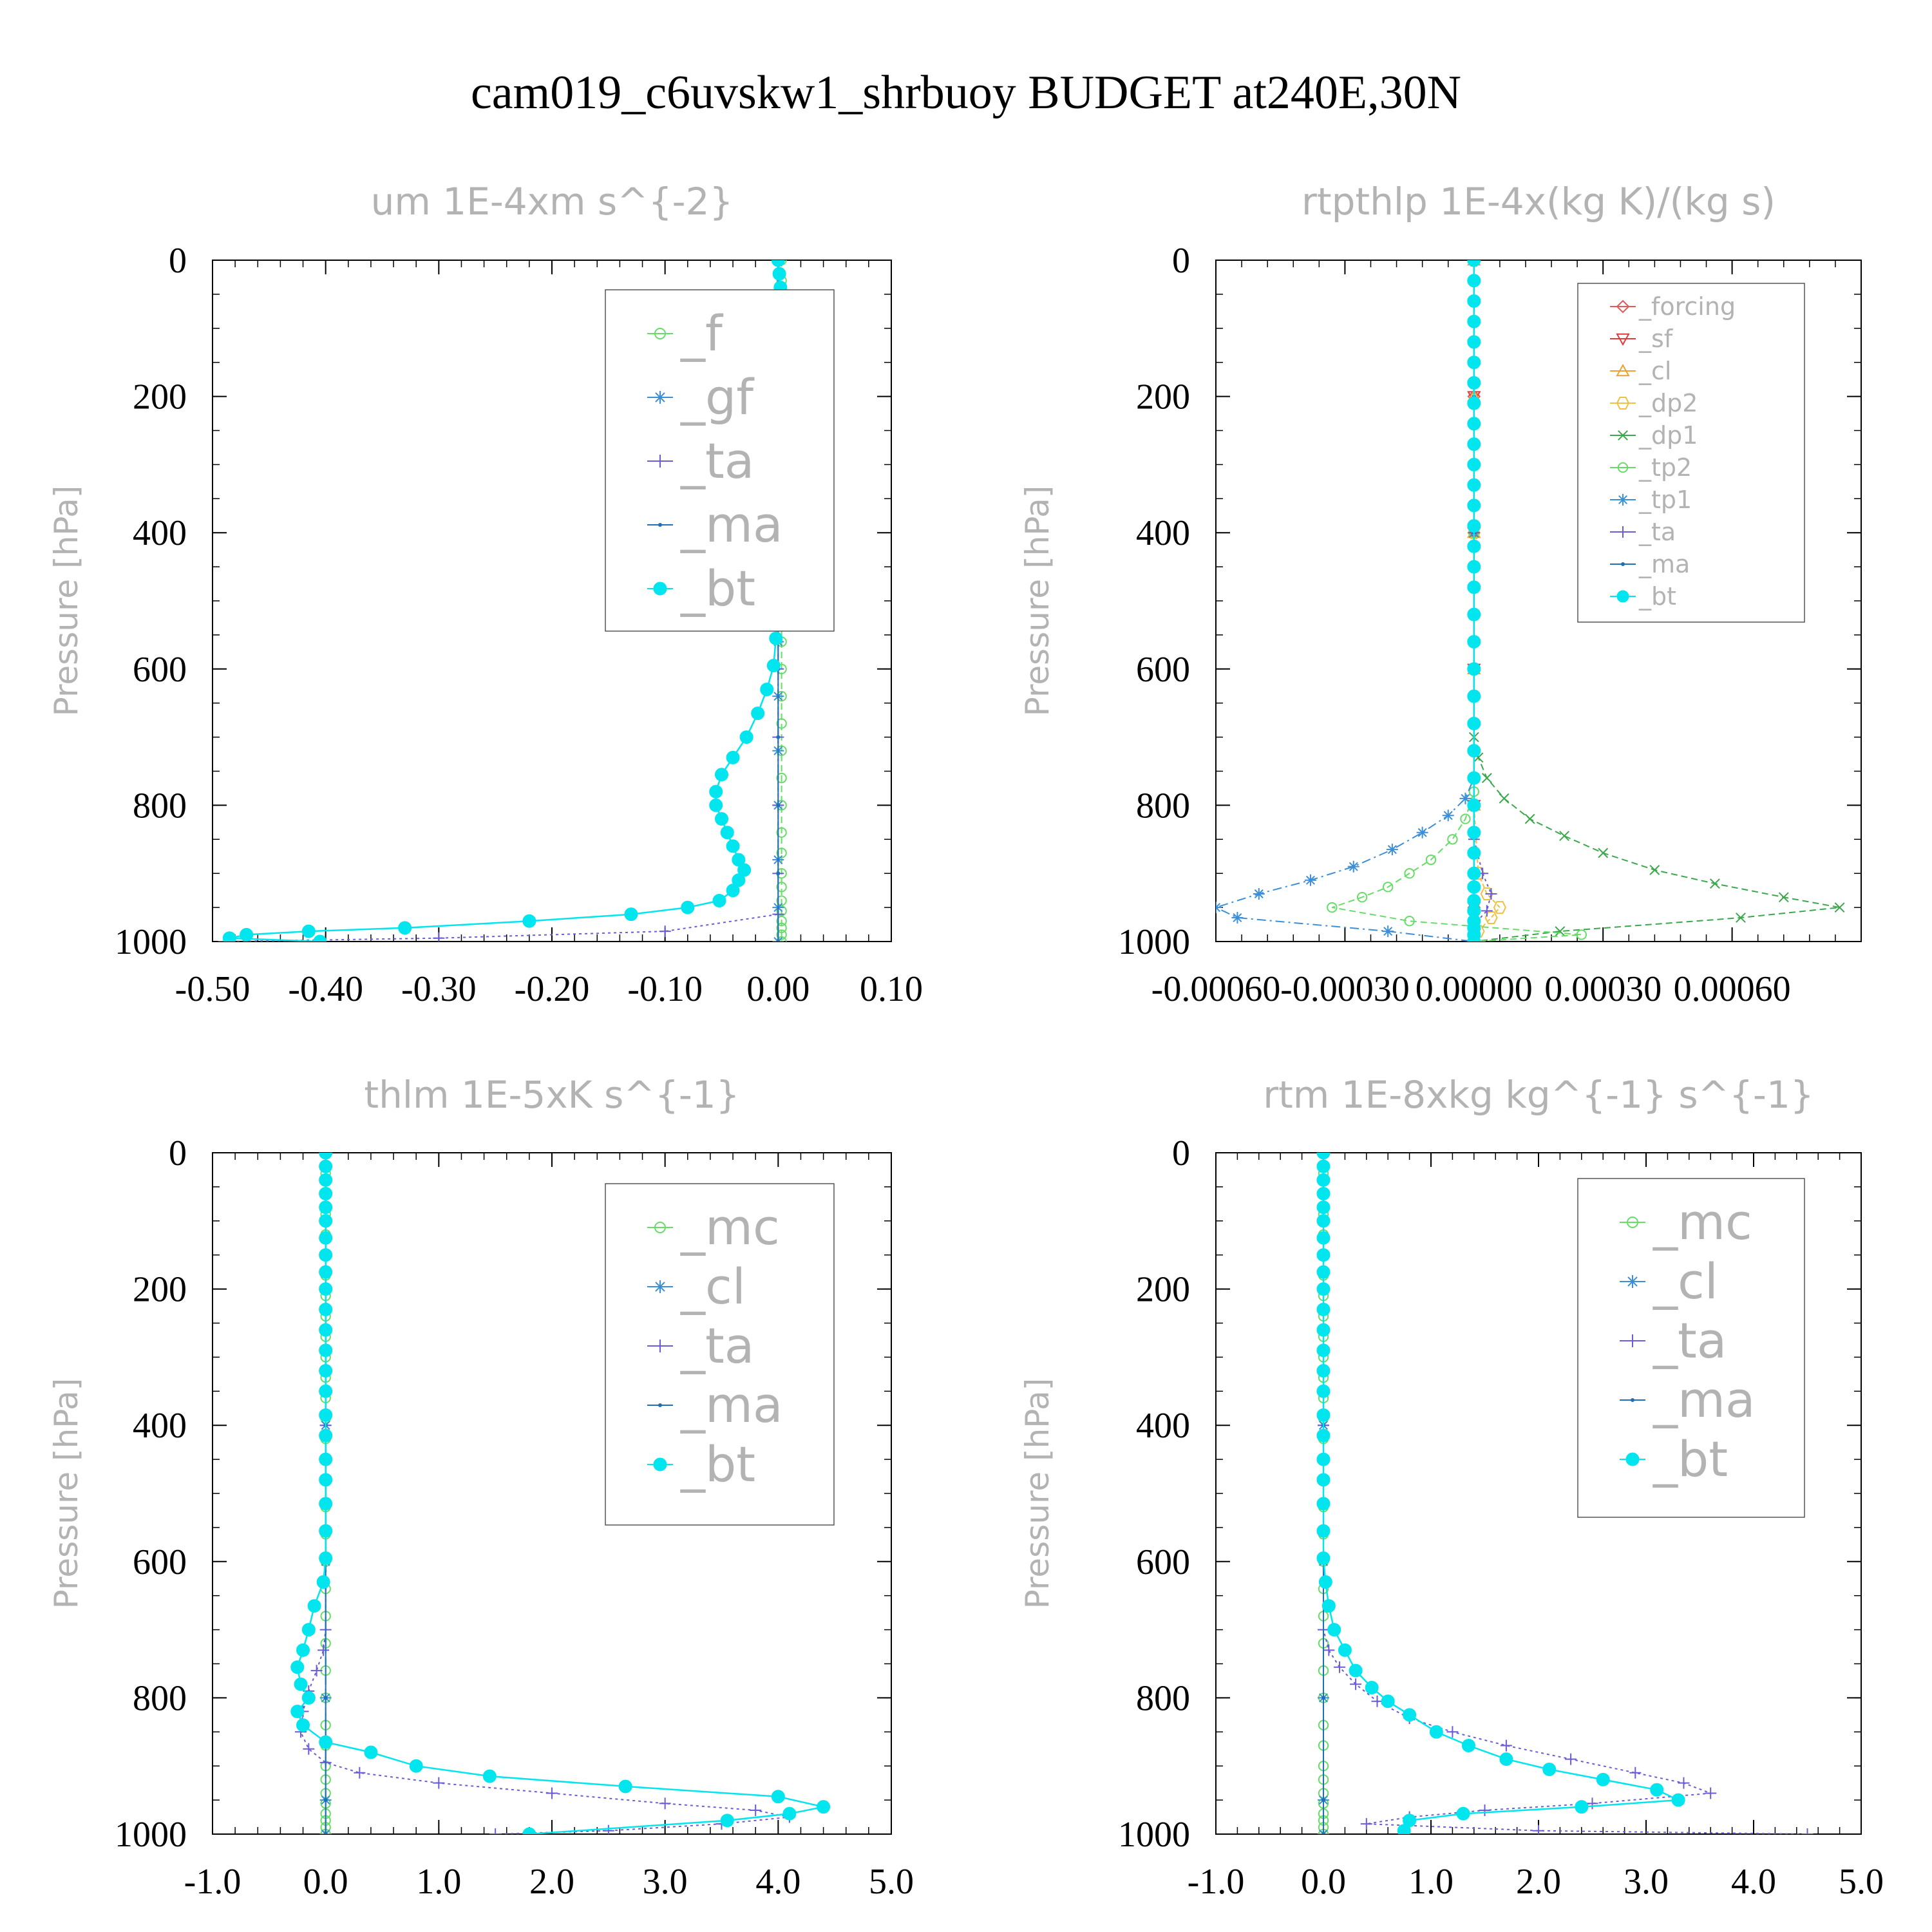 Image resolution: width=1932 pixels, height=1932 pixels. Describe the element at coordinates (1632, 1282) in the screenshot. I see `legend-marker_cl` at that location.